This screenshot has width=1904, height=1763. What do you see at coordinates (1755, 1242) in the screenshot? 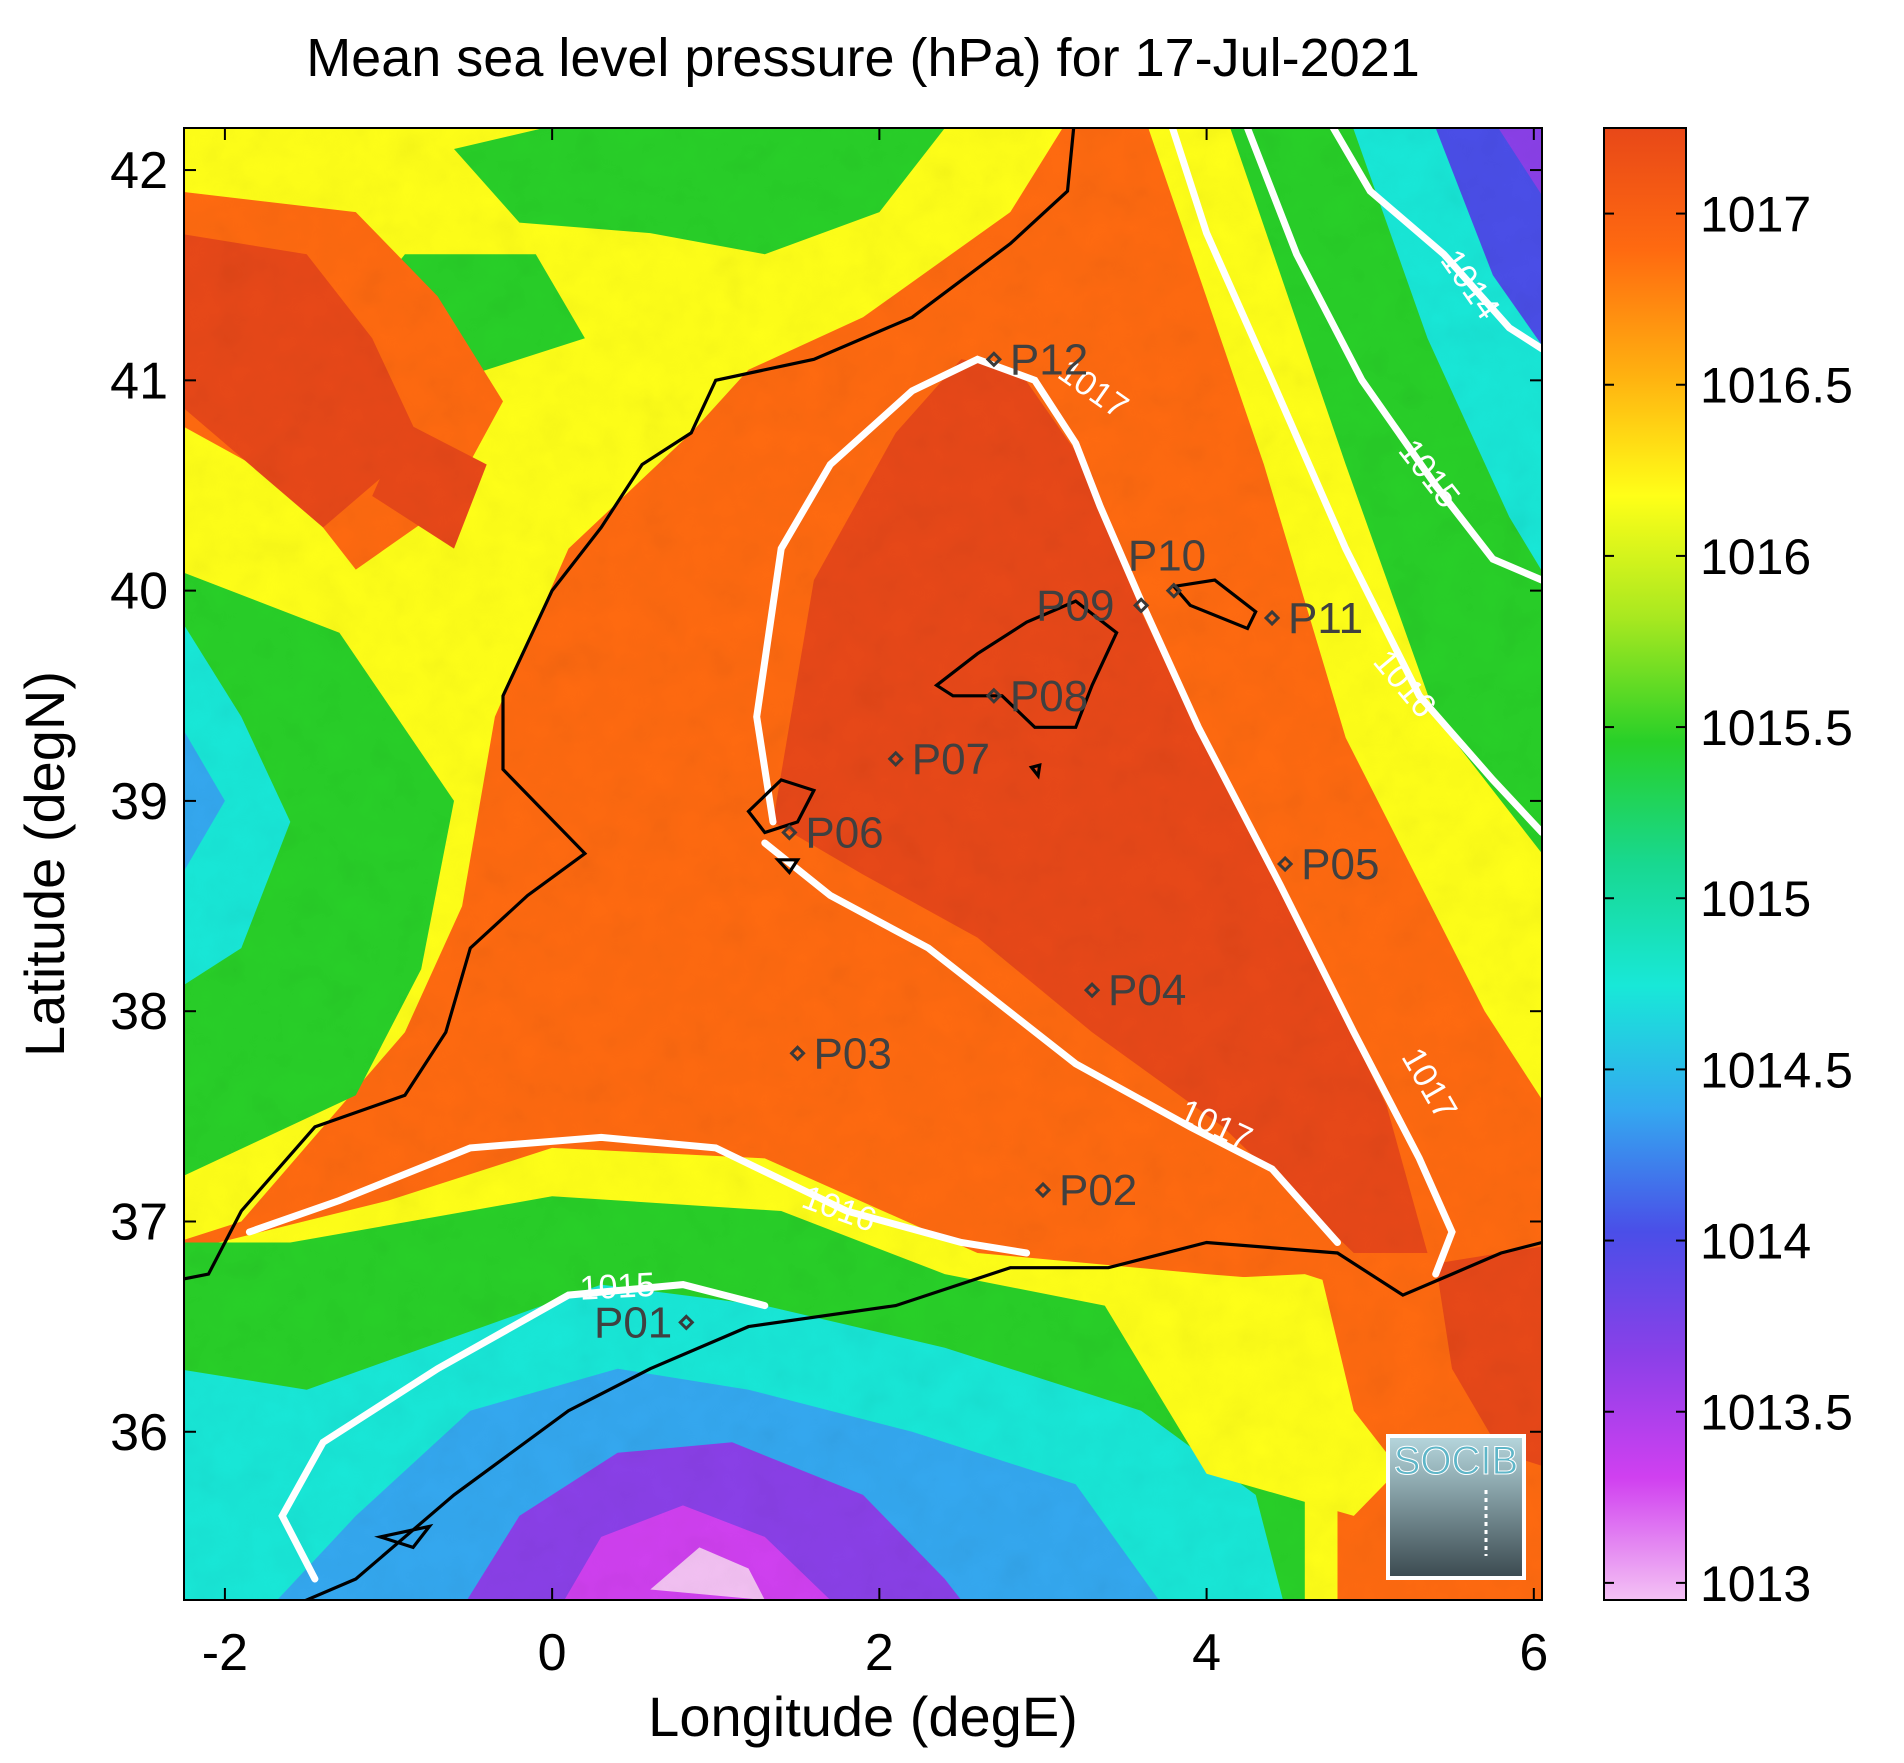
I see `colorbar-tick-label: 1014` at bounding box center [1755, 1242].